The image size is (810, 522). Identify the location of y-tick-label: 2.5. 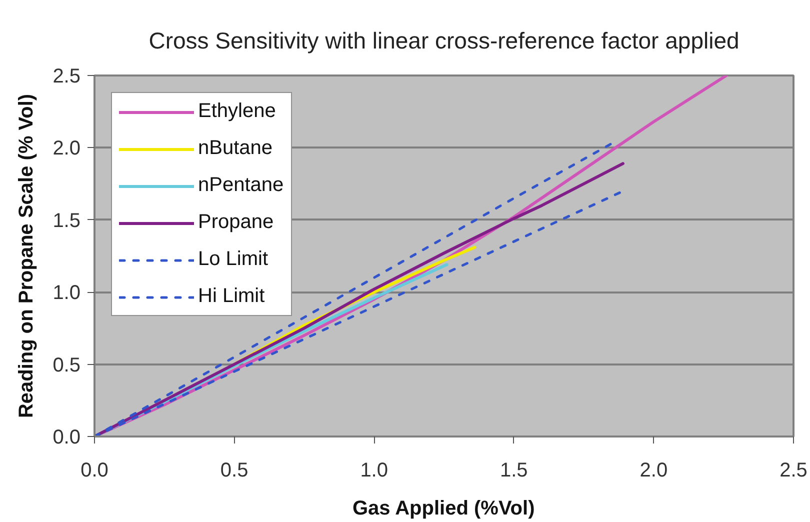
(66, 77).